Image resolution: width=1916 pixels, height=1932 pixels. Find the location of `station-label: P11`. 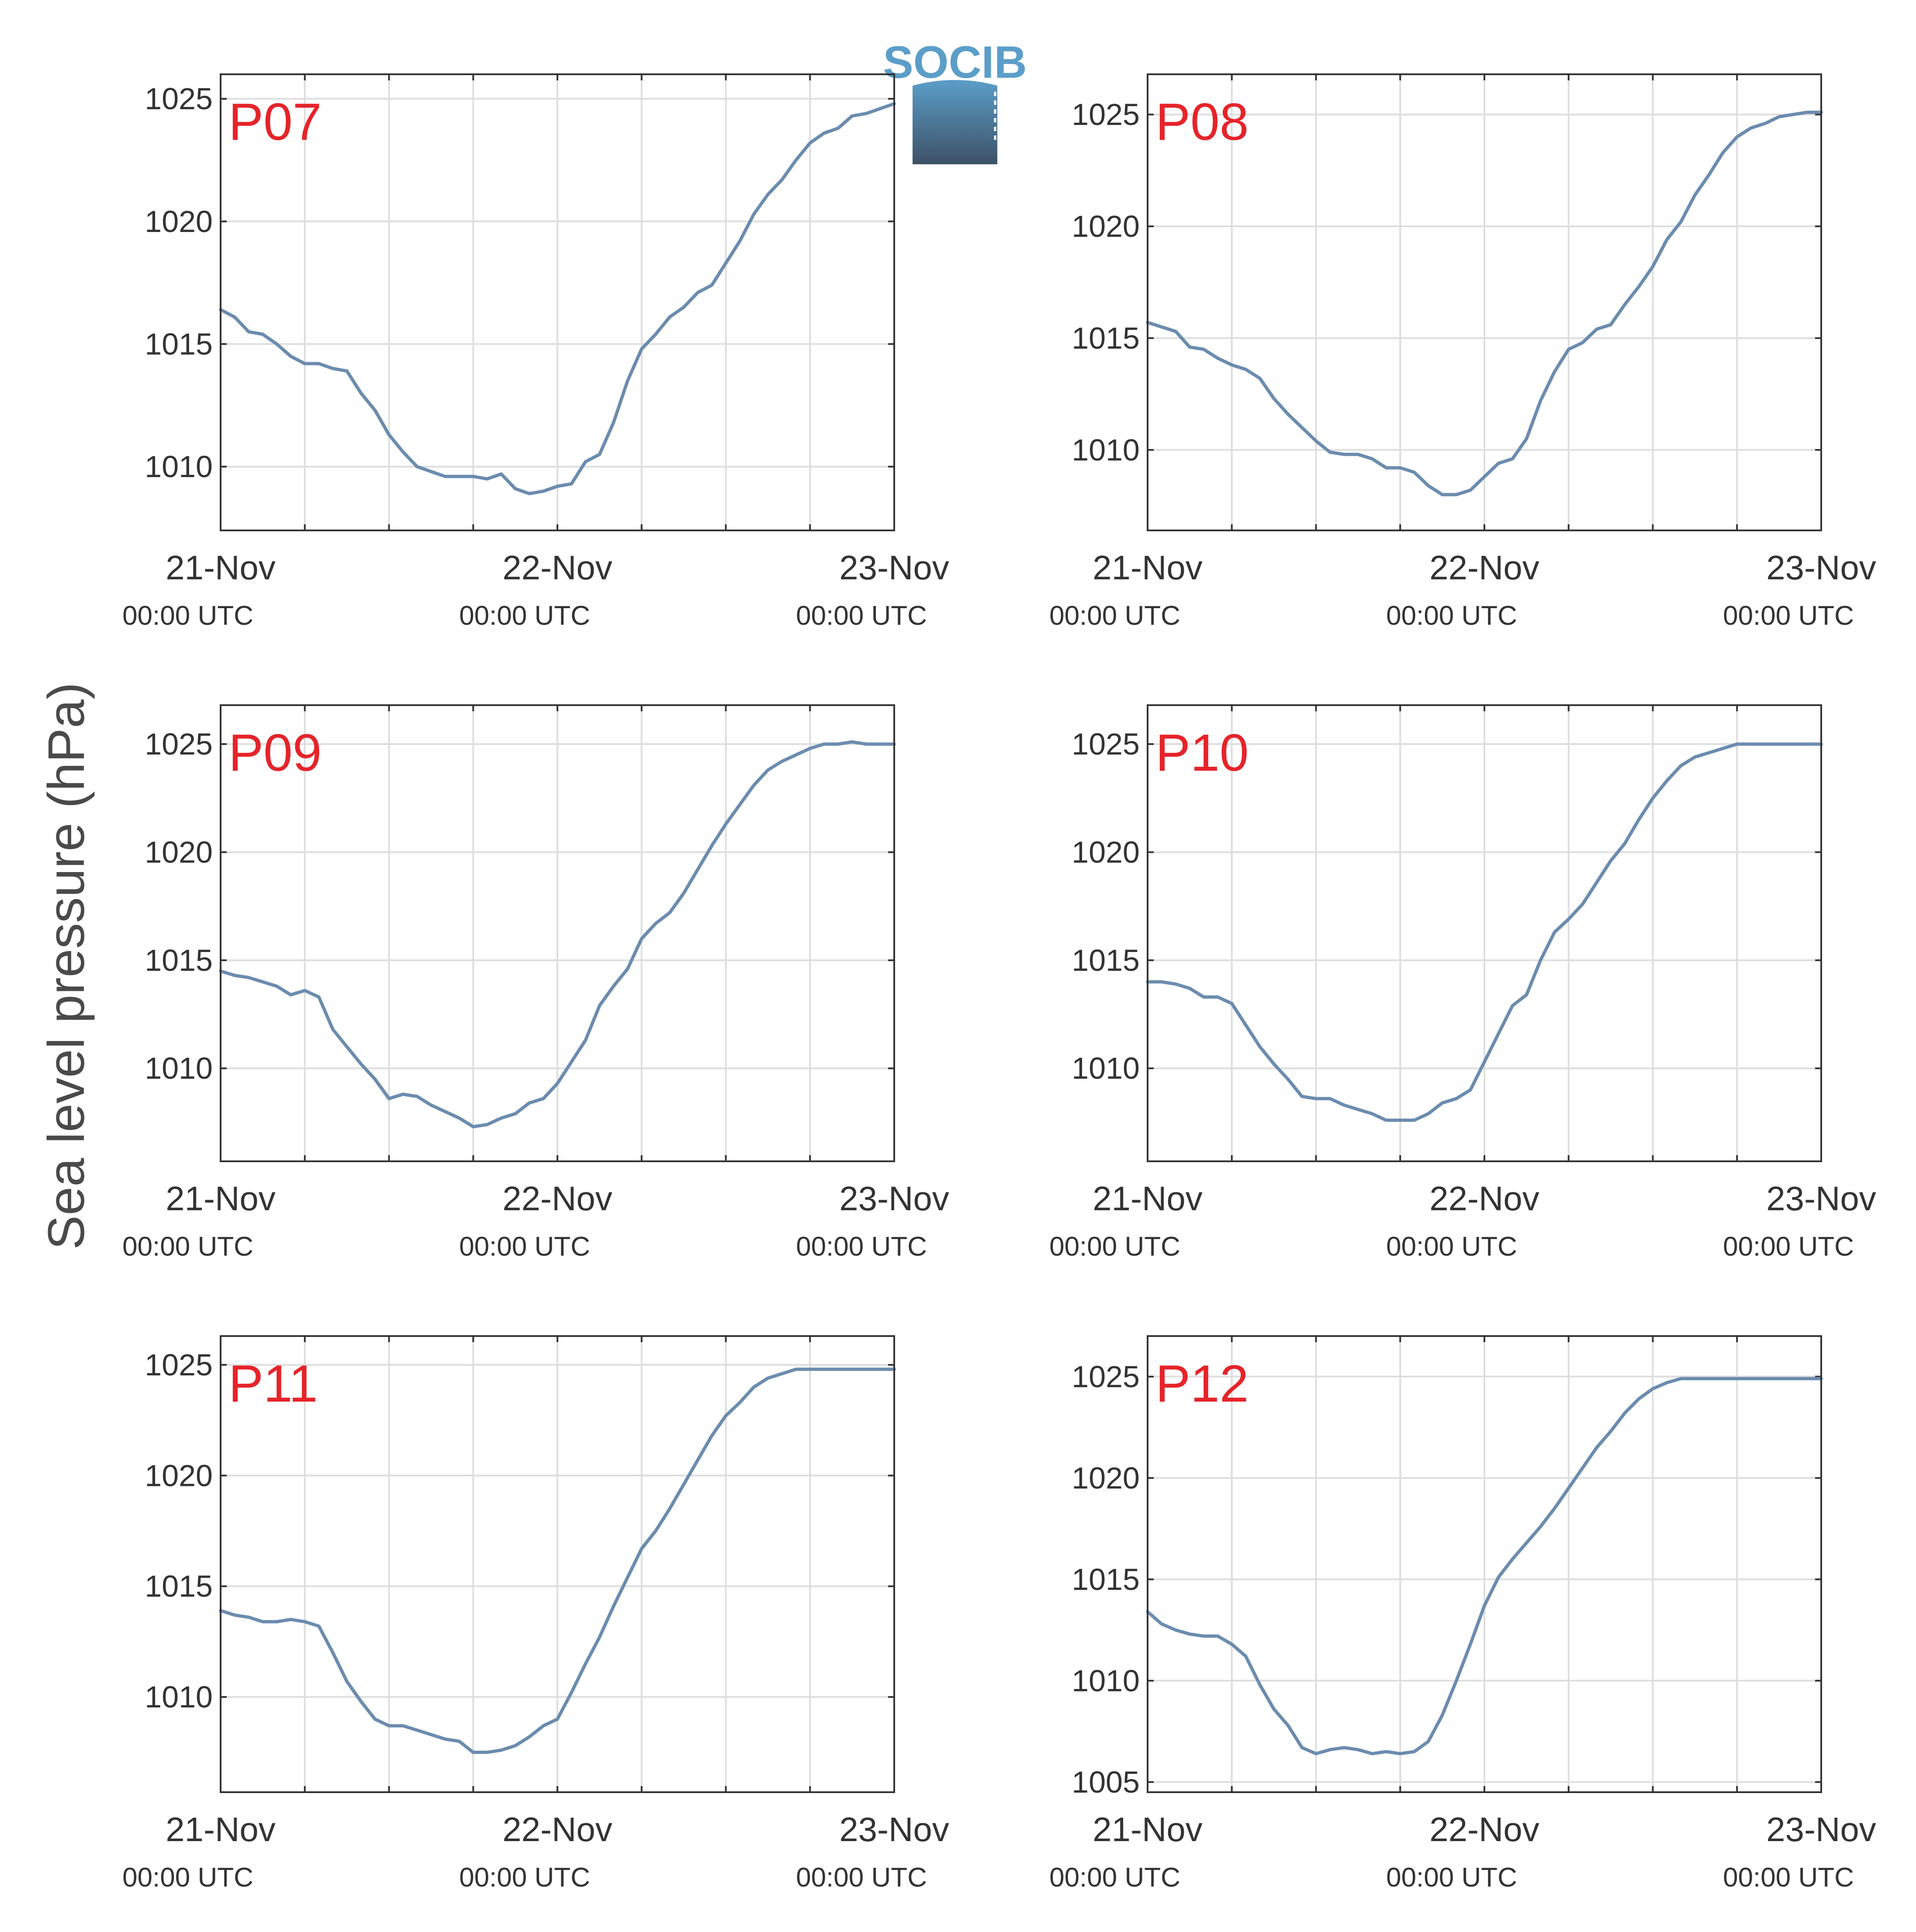

station-label: P11 is located at coordinates (273, 1383).